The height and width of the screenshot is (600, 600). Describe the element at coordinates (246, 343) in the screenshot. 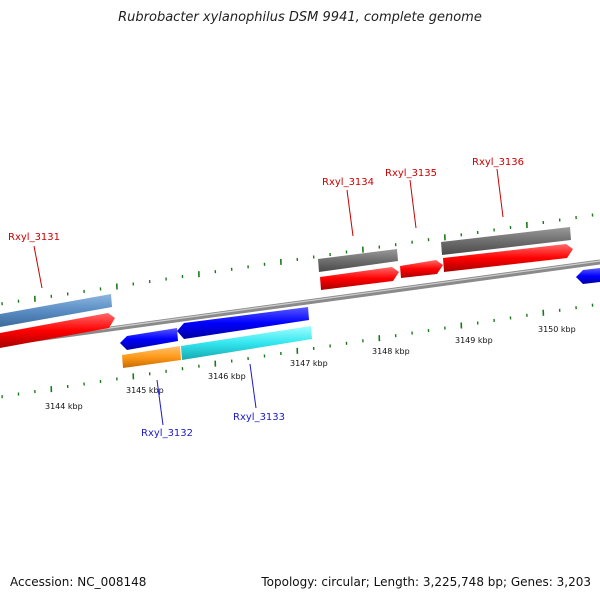

I see `feature-cyan-rxyl-3133-region` at that location.